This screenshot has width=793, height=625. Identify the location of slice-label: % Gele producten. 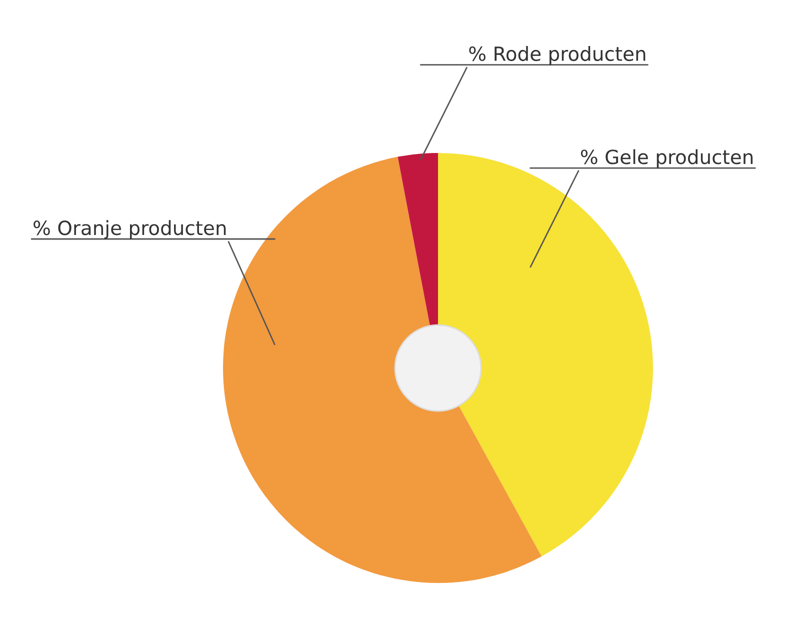
(666, 158).